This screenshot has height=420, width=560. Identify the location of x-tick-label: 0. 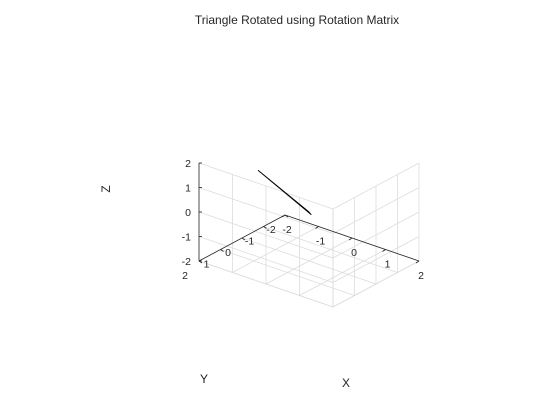
(354, 253).